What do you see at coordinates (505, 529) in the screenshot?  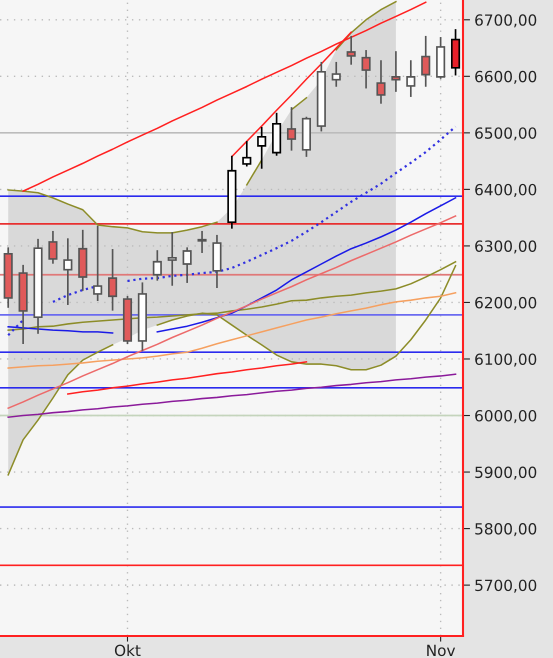 I see `y-tick-label: 5800,00` at bounding box center [505, 529].